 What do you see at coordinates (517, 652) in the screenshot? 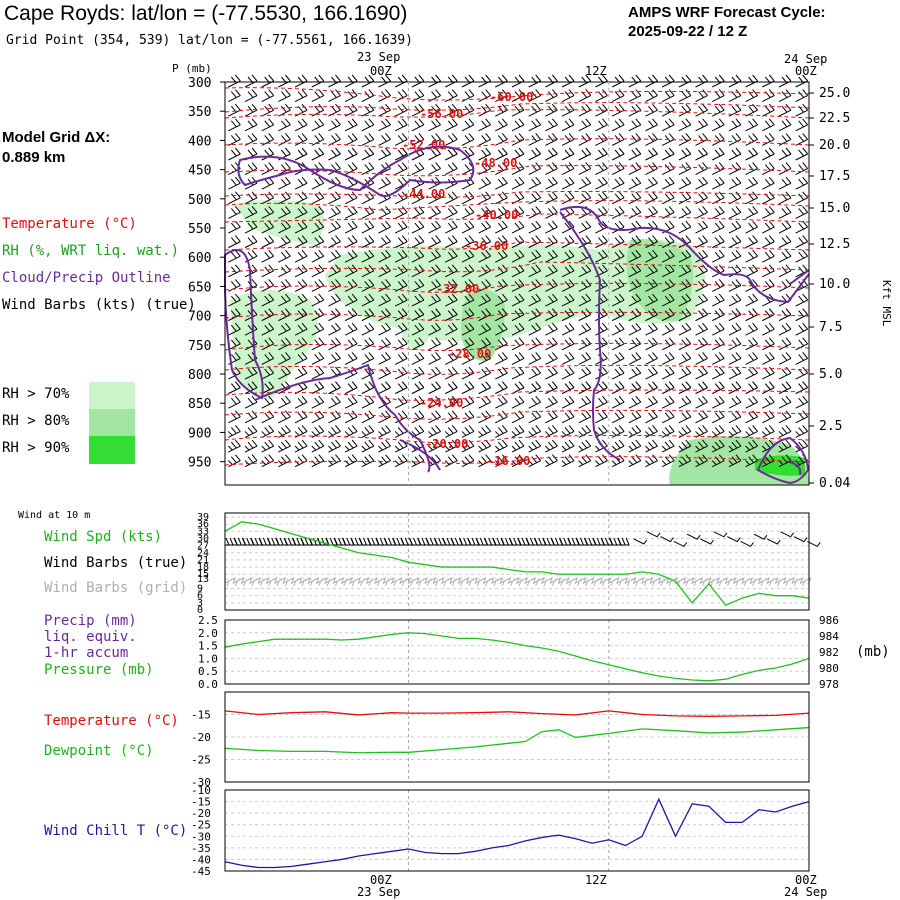
I see `panel3-frame` at bounding box center [517, 652].